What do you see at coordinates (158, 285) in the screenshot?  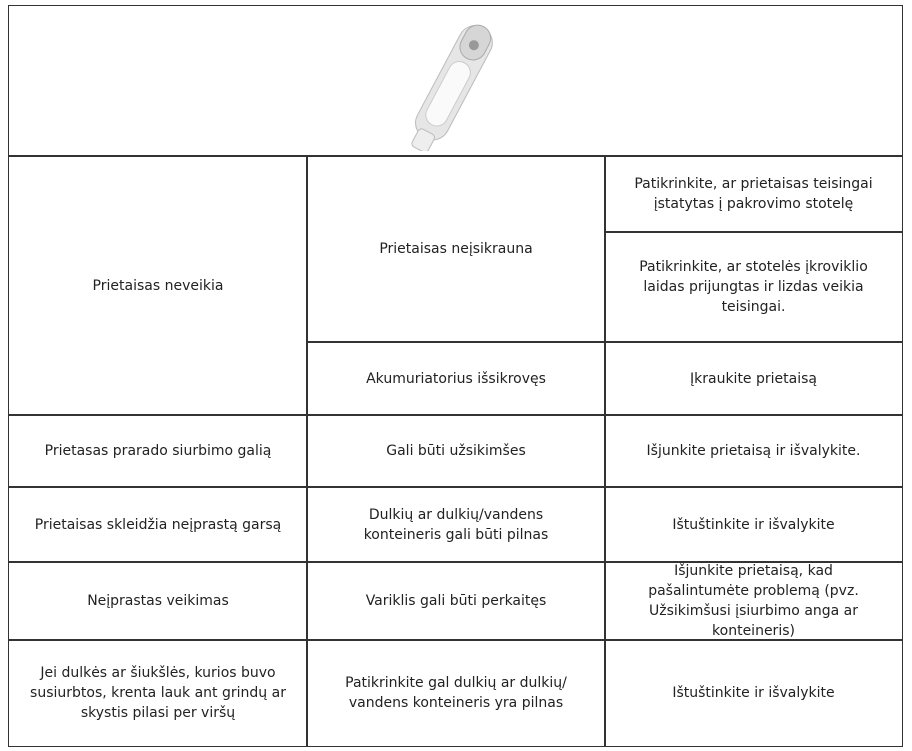 I see `problem: Prietaisas neveikia` at bounding box center [158, 285].